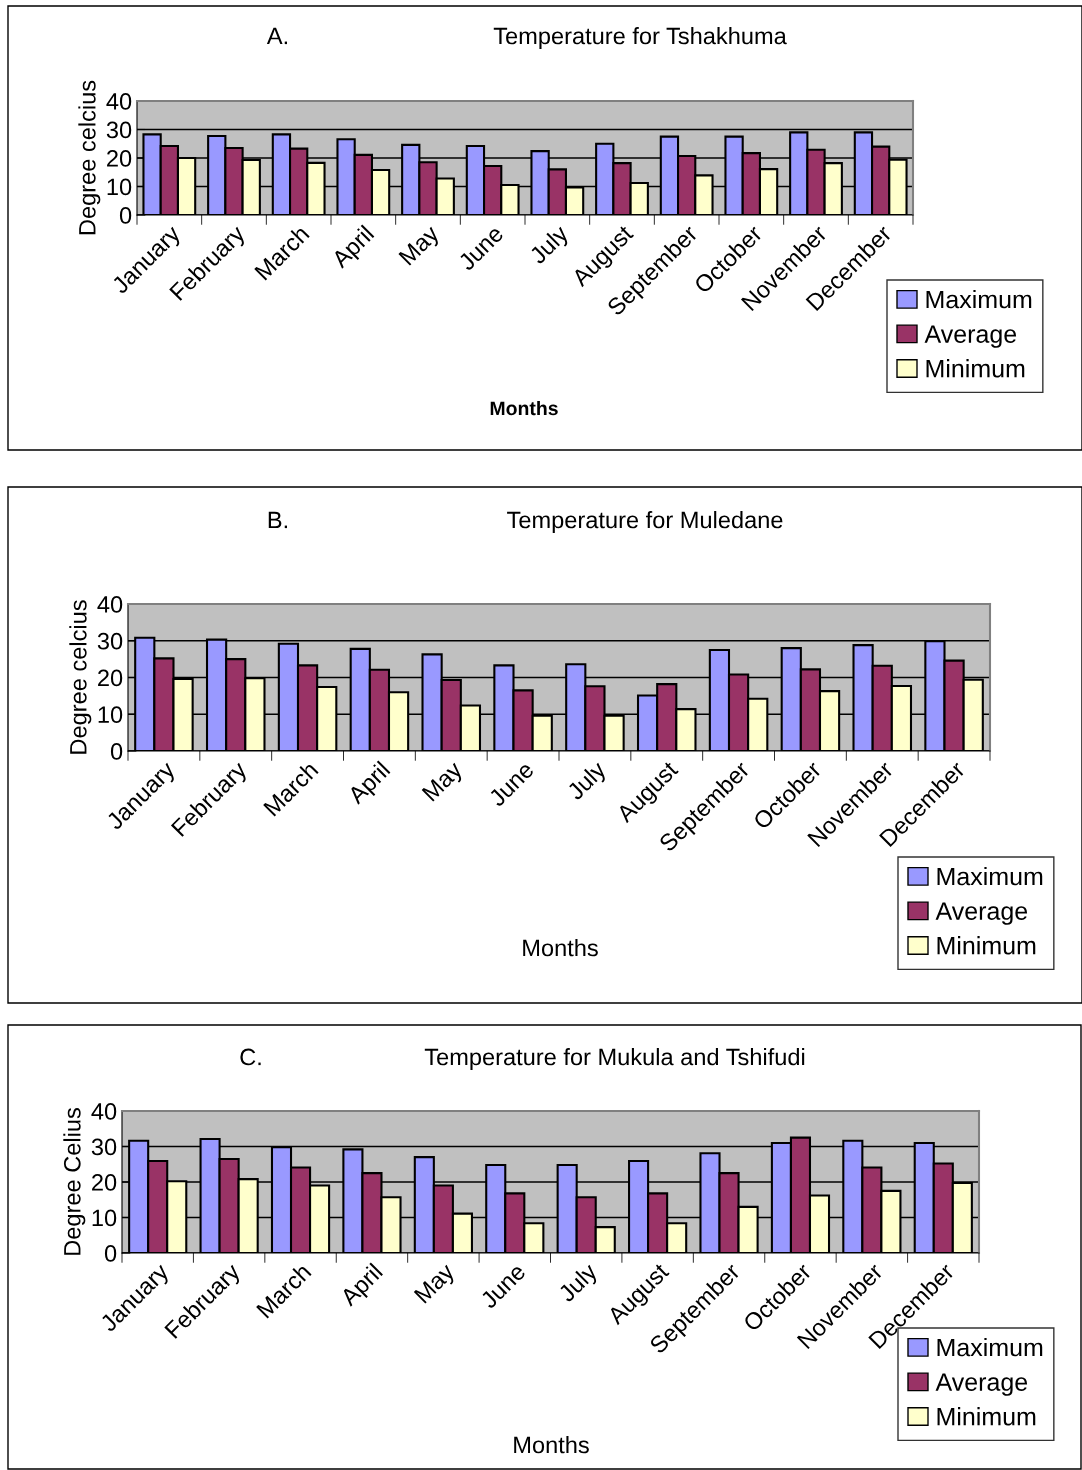 The image size is (1082, 1470). I want to click on chart-title: Temperature for Tshakhuma, so click(640, 38).